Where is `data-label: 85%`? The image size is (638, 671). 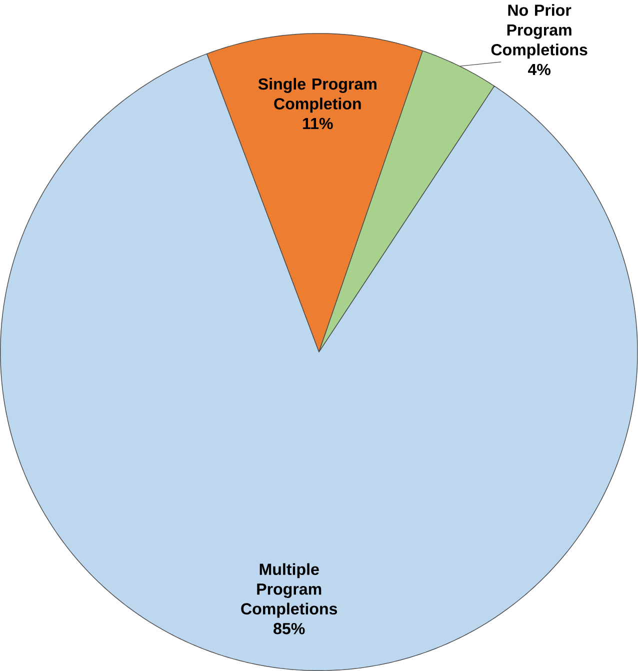
data-label: 85% is located at coordinates (289, 628).